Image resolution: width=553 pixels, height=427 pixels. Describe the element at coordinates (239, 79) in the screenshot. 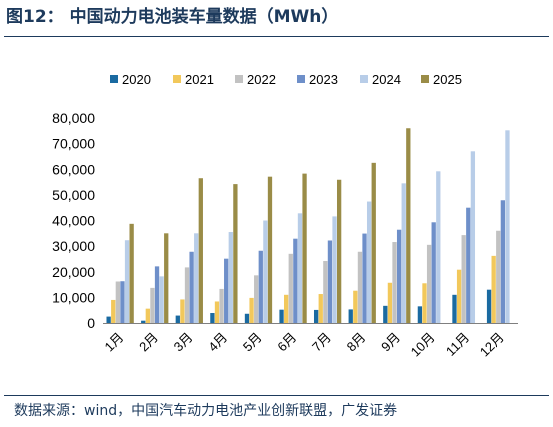

I see `legend-swatch-2022` at that location.